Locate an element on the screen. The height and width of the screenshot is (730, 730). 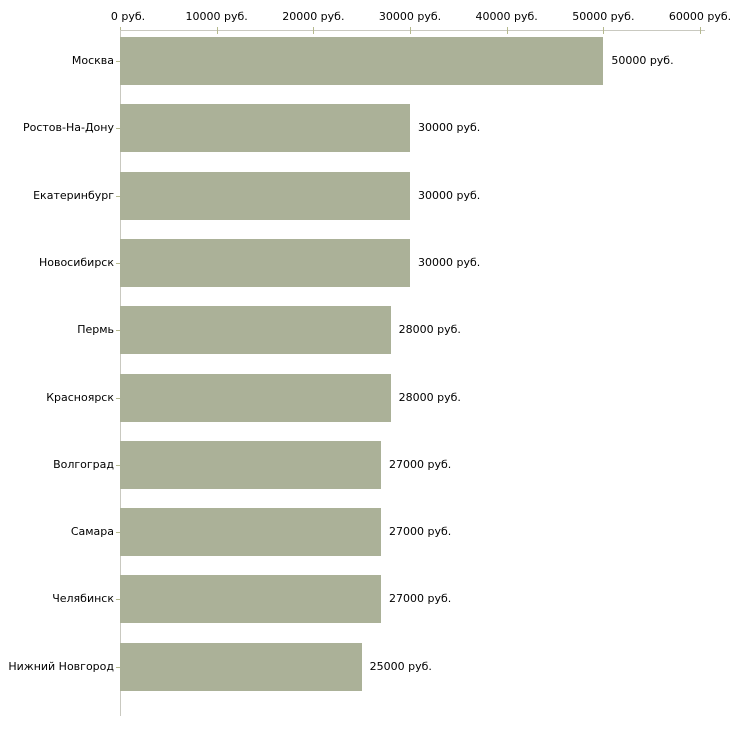
x-axis-line is located at coordinates (412, 30).